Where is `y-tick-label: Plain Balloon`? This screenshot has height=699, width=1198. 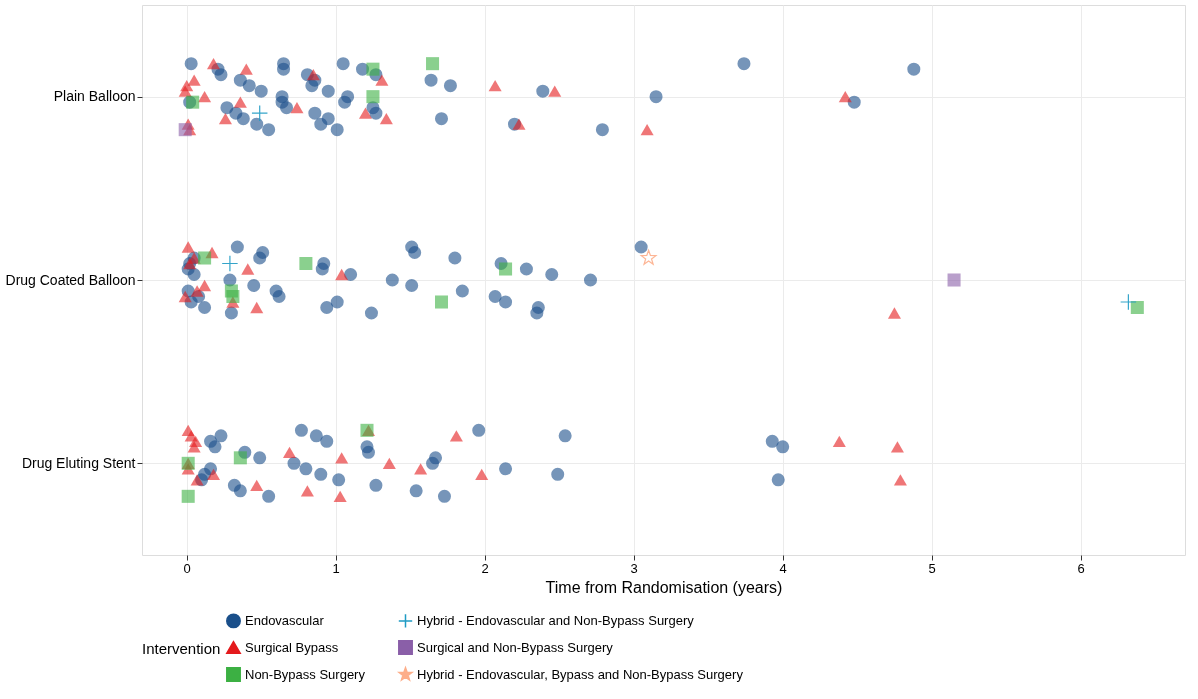
y-tick-label: Plain Balloon is located at coordinates (94, 96).